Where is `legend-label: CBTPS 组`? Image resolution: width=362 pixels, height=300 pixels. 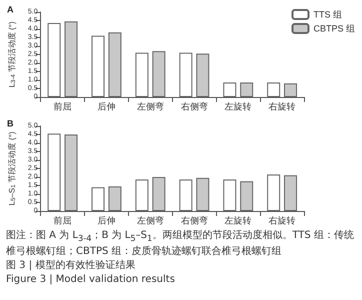 legend-label: CBTPS 组 is located at coordinates (334, 29).